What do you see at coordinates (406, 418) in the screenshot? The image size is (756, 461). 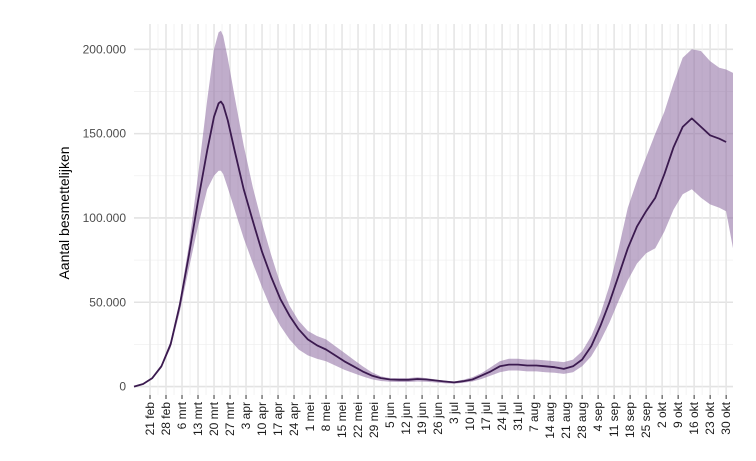 I see `x-tick-label: 12 jun` at bounding box center [406, 418].